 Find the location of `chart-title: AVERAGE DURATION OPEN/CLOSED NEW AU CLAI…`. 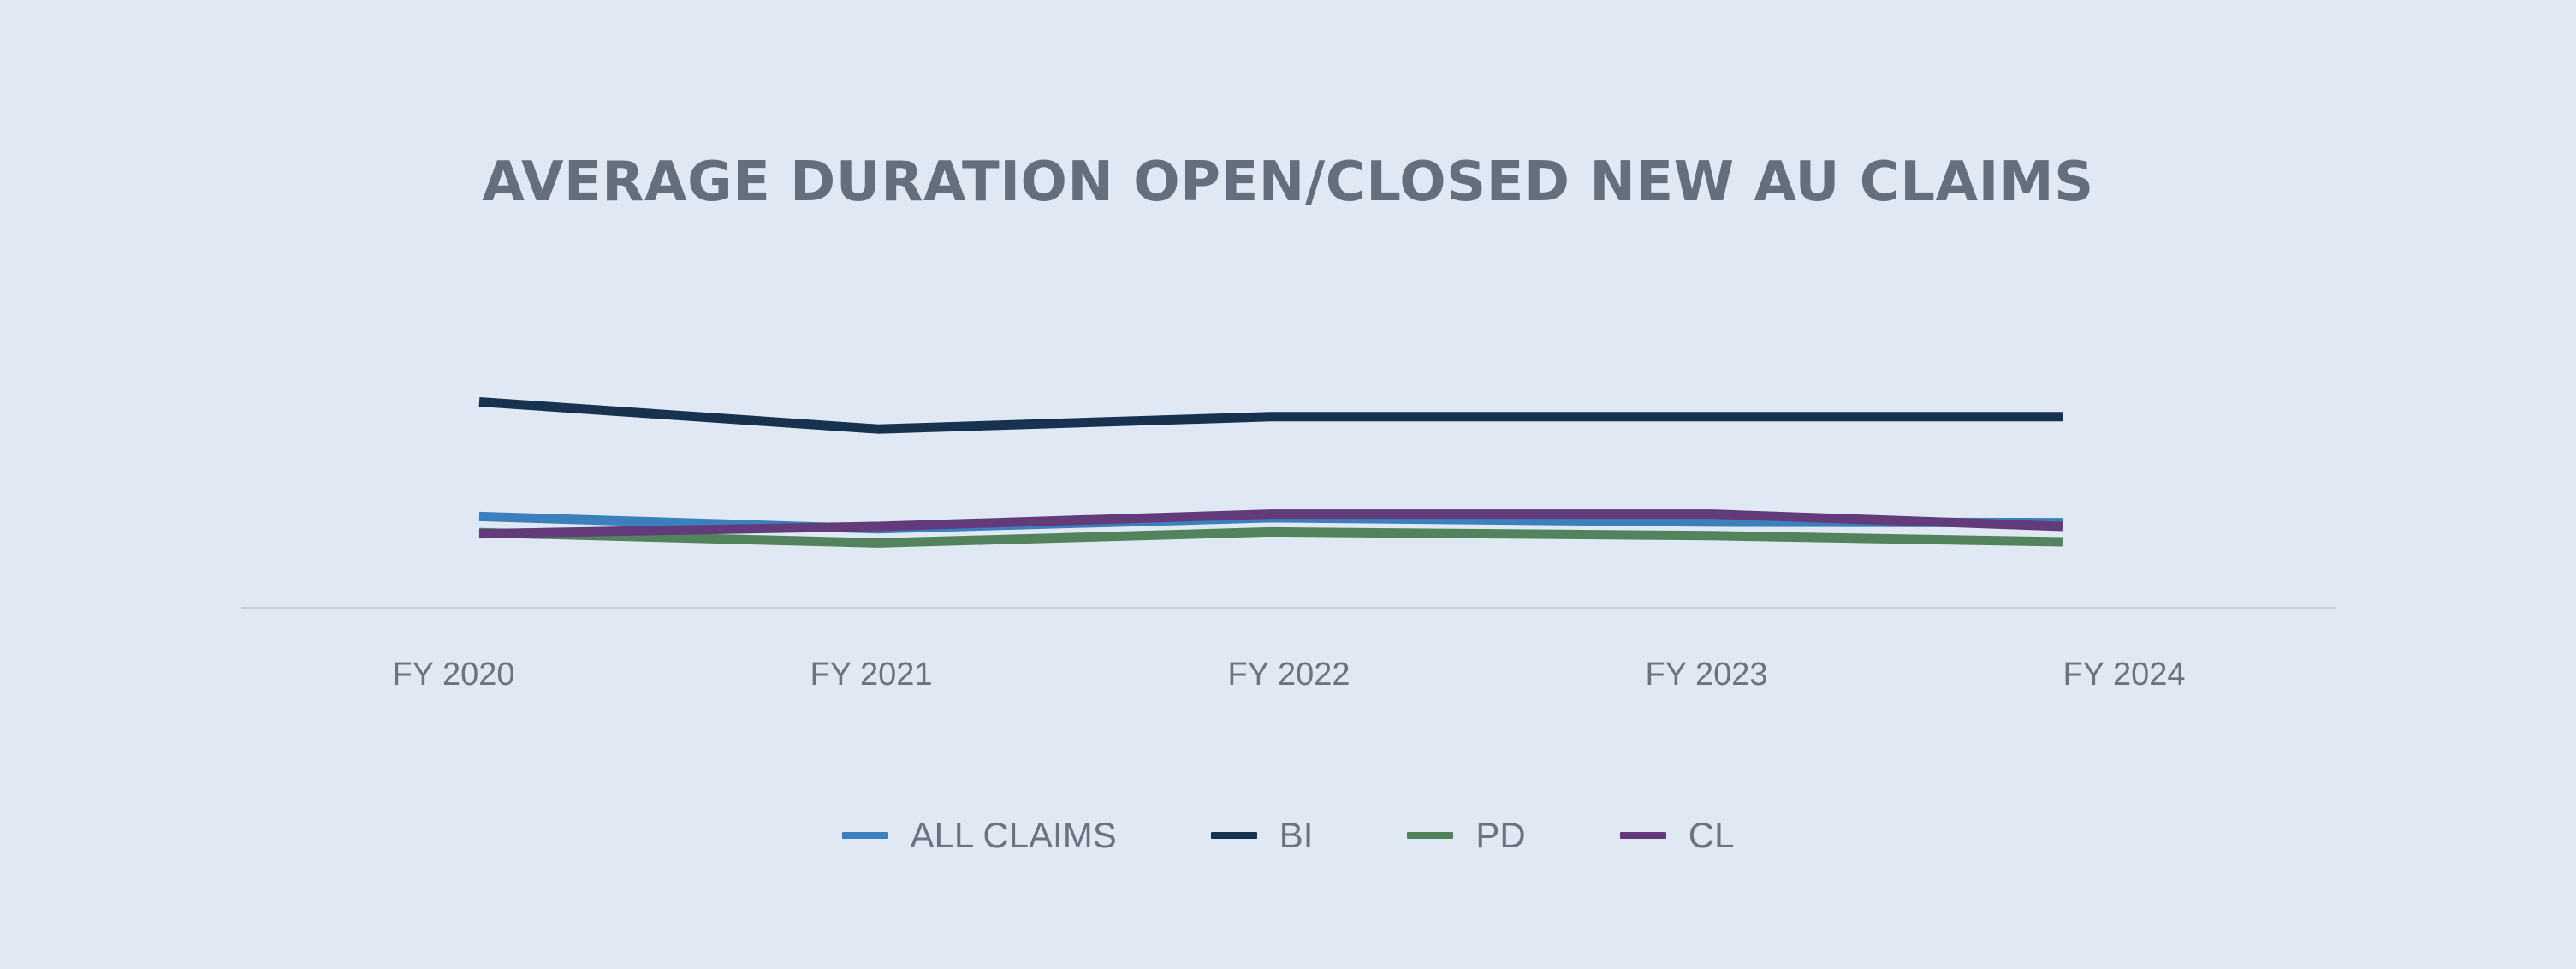

chart-title: AVERAGE DURATION OPEN/CLOSED NEW AU CLAI… is located at coordinates (1288, 182).